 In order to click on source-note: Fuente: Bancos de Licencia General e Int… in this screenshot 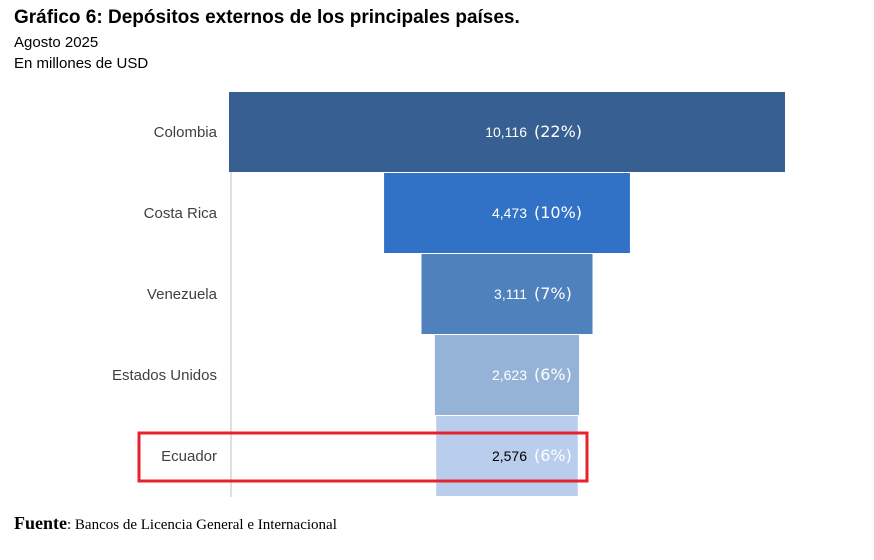, I will do `click(175, 523)`.